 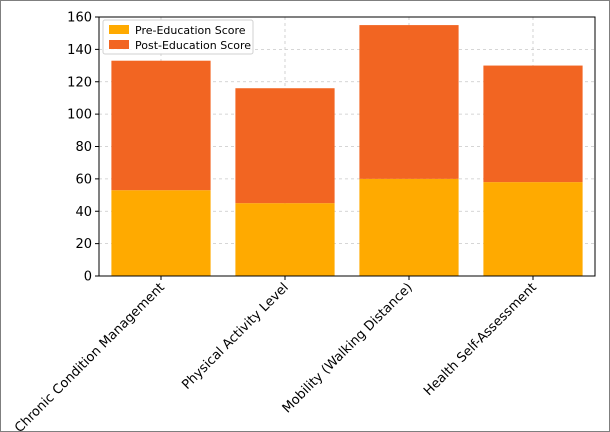 I want to click on legend: Pre-Education Score Post-Education Score, so click(x=178, y=37).